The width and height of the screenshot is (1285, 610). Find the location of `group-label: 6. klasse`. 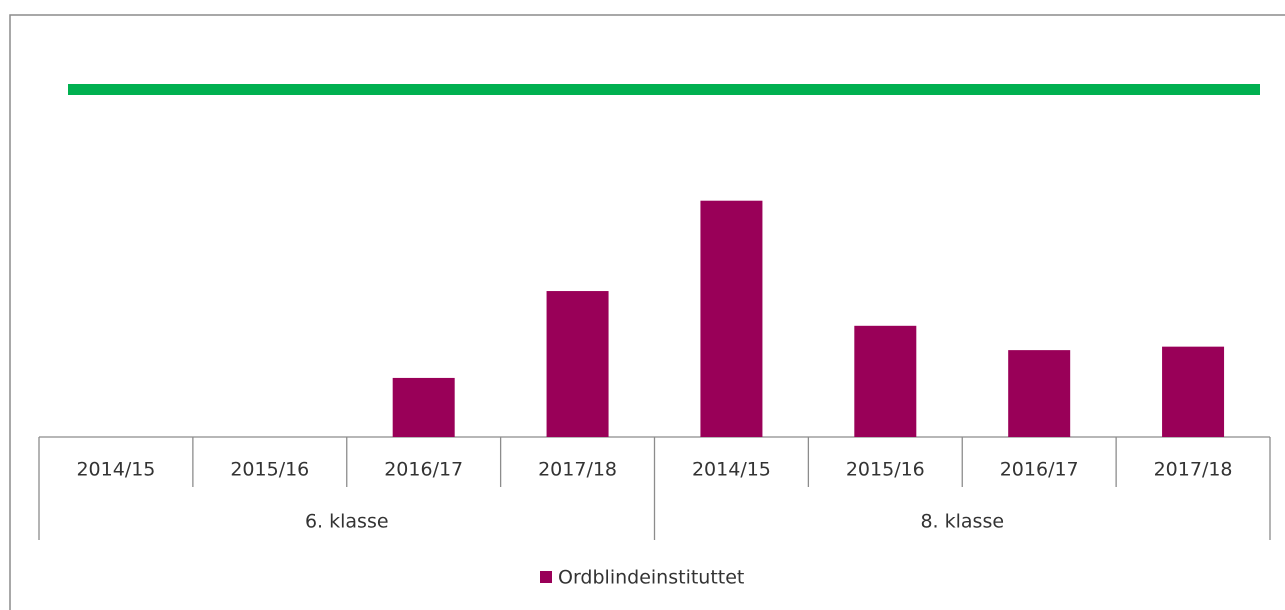

group-label: 6. klasse is located at coordinates (347, 522).